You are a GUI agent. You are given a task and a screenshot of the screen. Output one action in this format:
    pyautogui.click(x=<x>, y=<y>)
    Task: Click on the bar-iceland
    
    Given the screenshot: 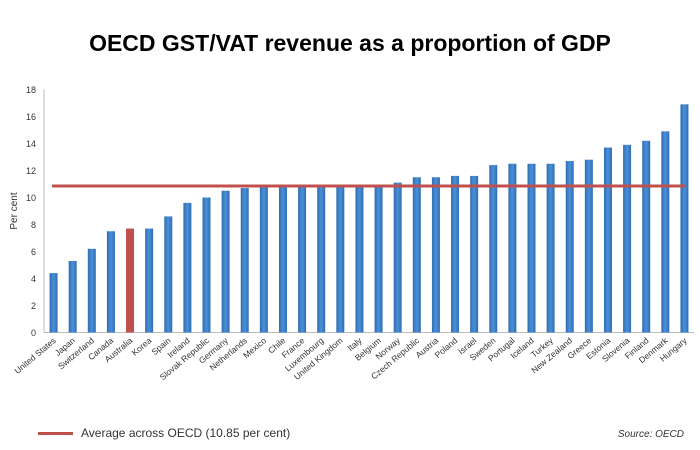 What is the action you would take?
    pyautogui.click(x=531, y=248)
    